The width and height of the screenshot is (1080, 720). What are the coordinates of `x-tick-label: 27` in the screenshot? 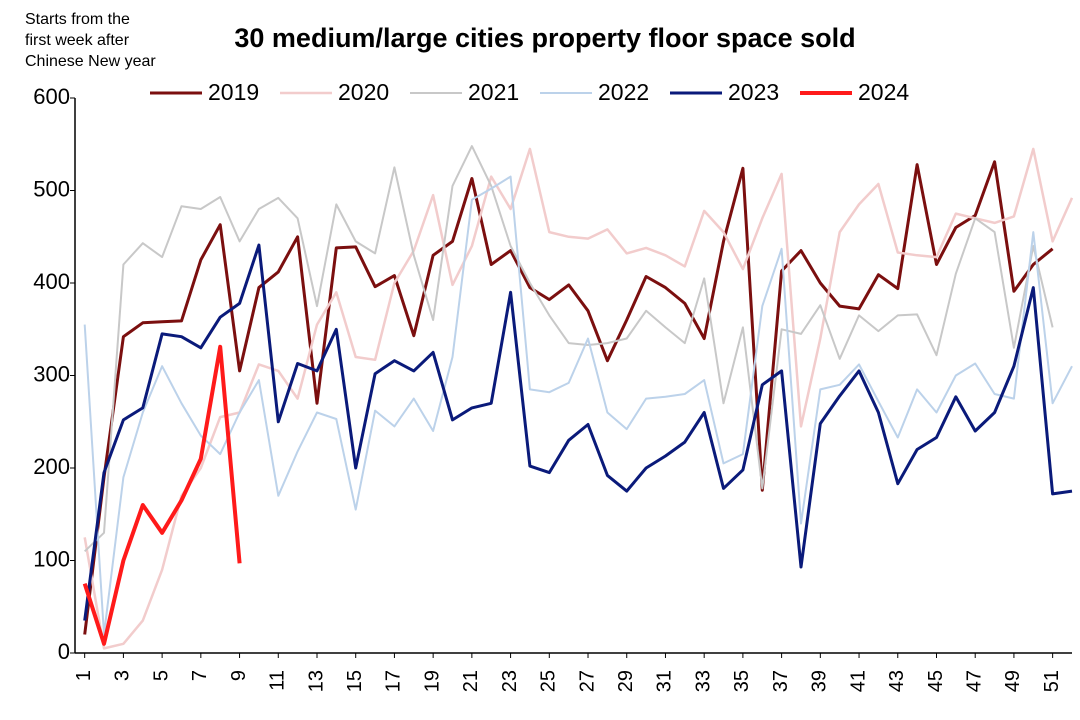 It's located at (587, 681).